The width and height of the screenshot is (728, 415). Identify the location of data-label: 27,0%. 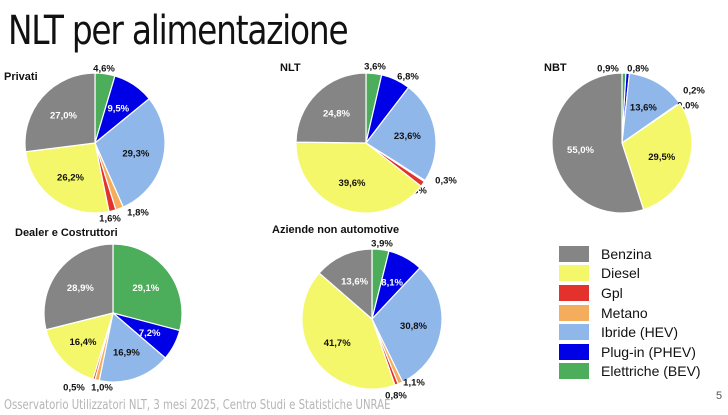
(63, 116).